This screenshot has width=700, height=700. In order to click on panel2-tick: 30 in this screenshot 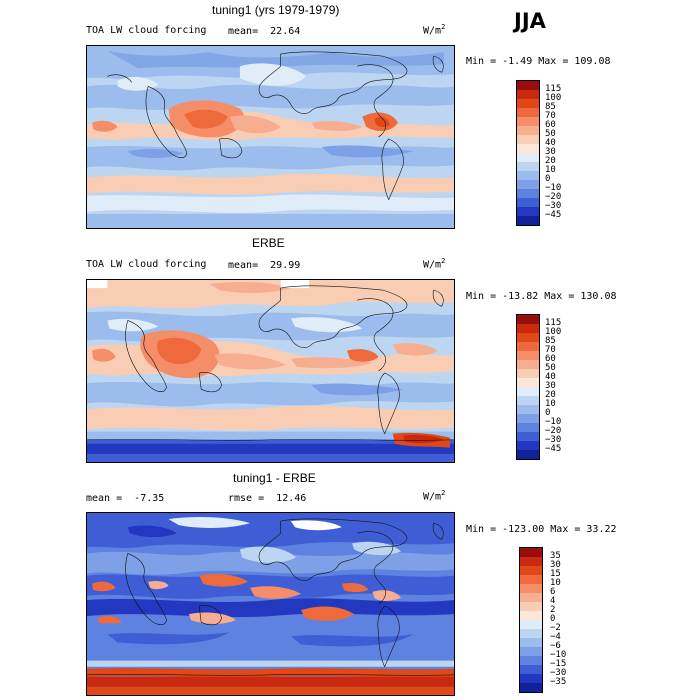, I will do `click(550, 386)`.